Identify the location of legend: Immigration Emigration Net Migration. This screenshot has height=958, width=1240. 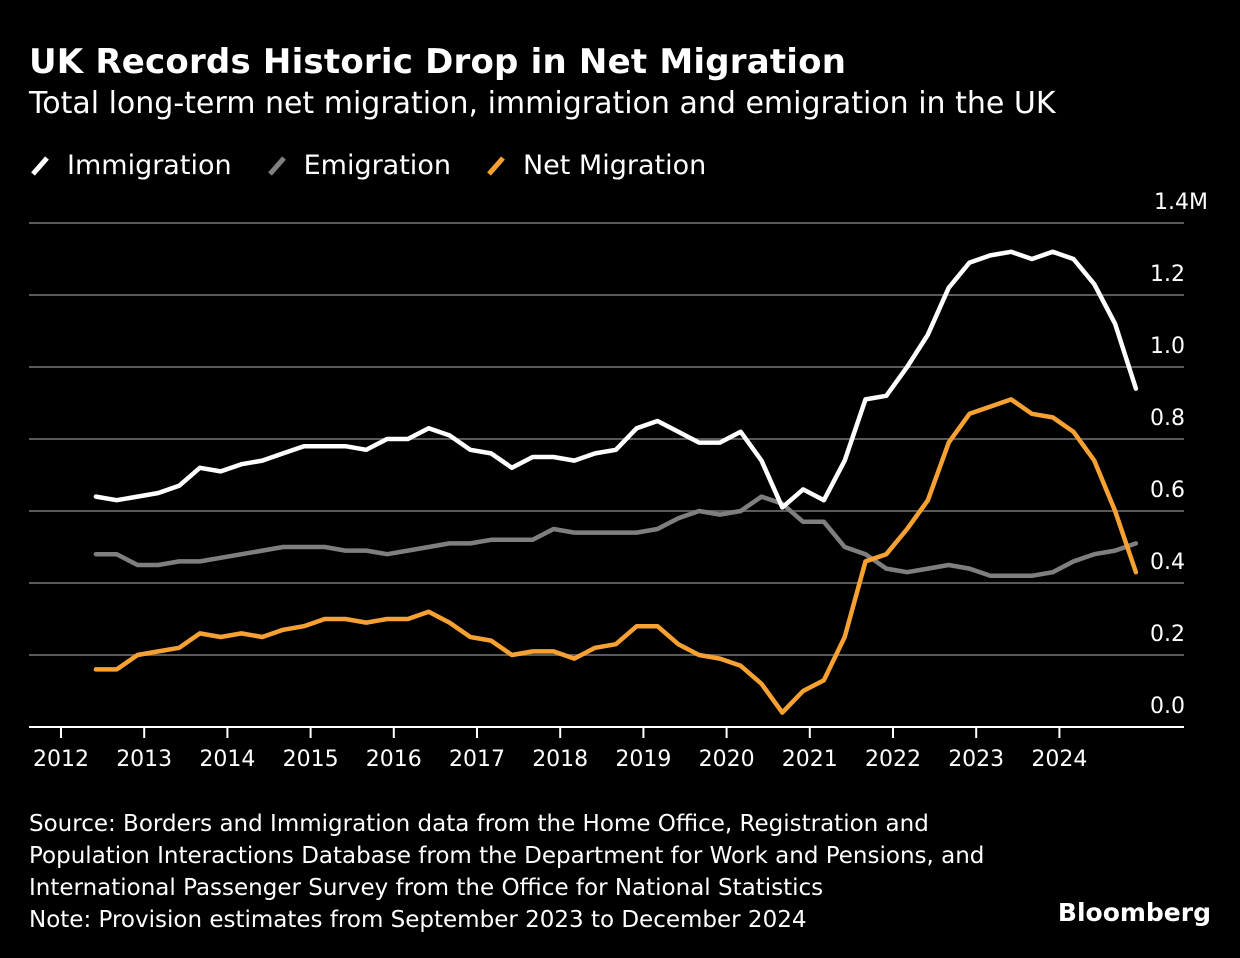
(384, 165).